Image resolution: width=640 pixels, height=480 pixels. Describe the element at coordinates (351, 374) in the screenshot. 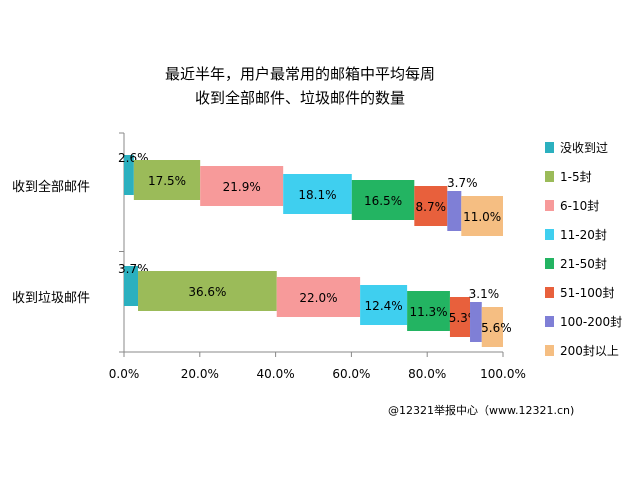

I see `x-tick-label: 60.0%` at that location.